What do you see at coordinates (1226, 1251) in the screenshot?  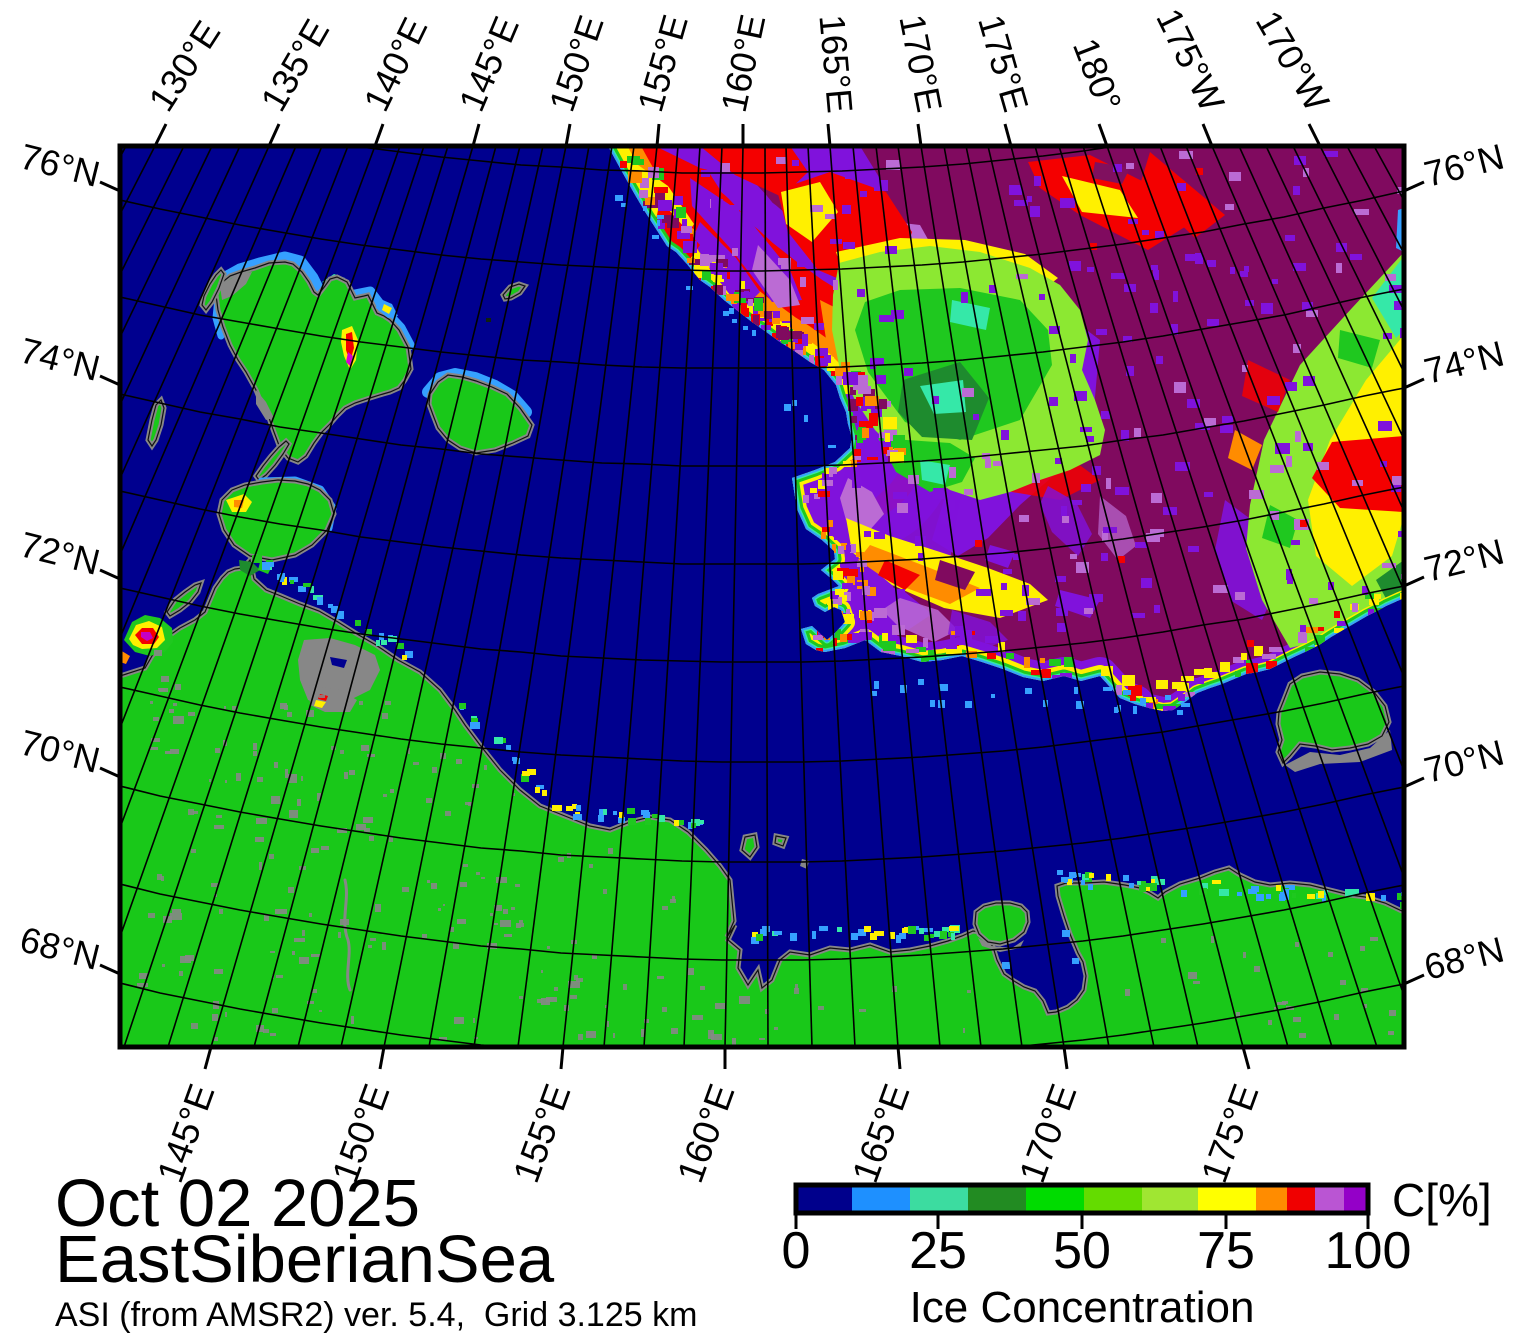 I see `svg-text: 75` at bounding box center [1226, 1251].